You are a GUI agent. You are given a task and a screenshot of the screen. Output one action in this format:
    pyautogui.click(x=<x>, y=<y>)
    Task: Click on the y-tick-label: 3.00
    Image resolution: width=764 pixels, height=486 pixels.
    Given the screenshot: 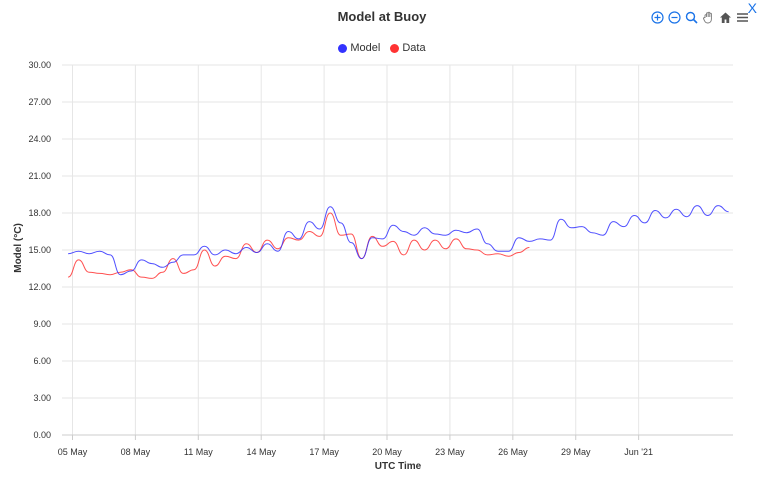 What is the action you would take?
    pyautogui.click(x=42, y=398)
    